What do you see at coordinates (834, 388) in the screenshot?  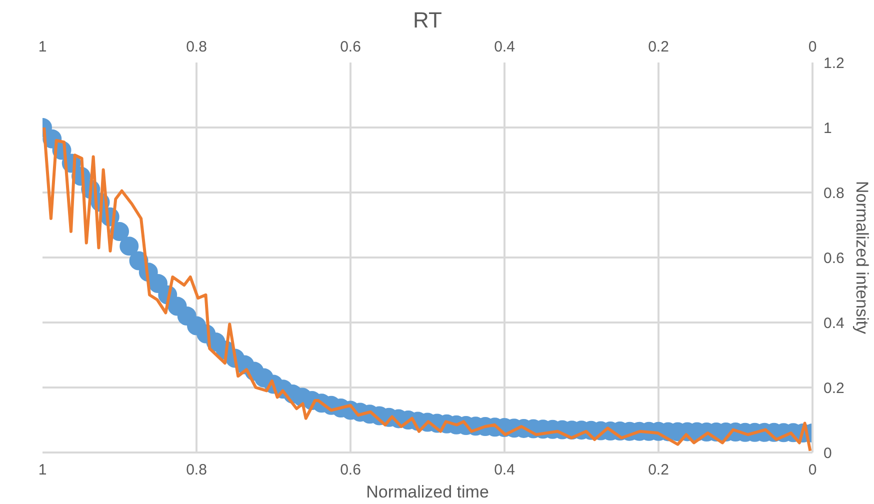 I see `y-tick-label: 0.2` at bounding box center [834, 388].